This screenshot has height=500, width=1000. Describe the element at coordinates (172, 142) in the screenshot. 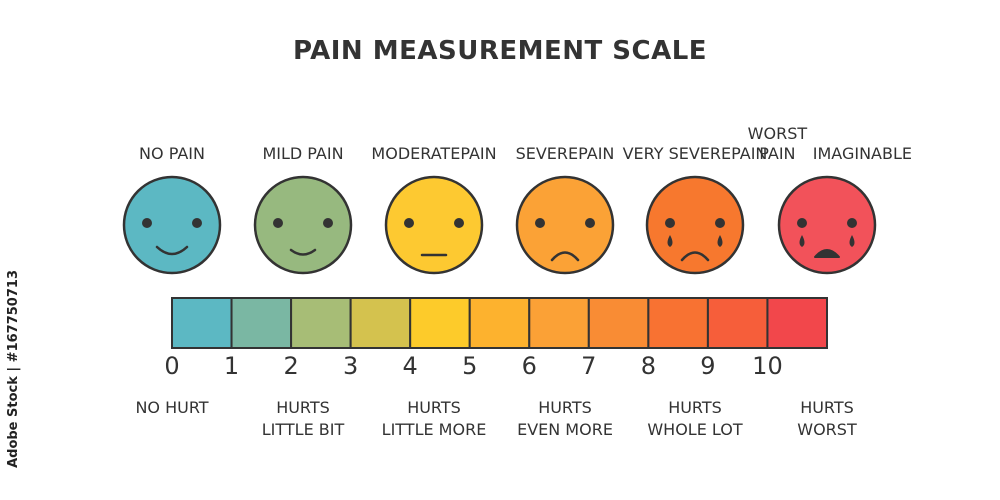

I see `face-label: NO PAIN` at that location.